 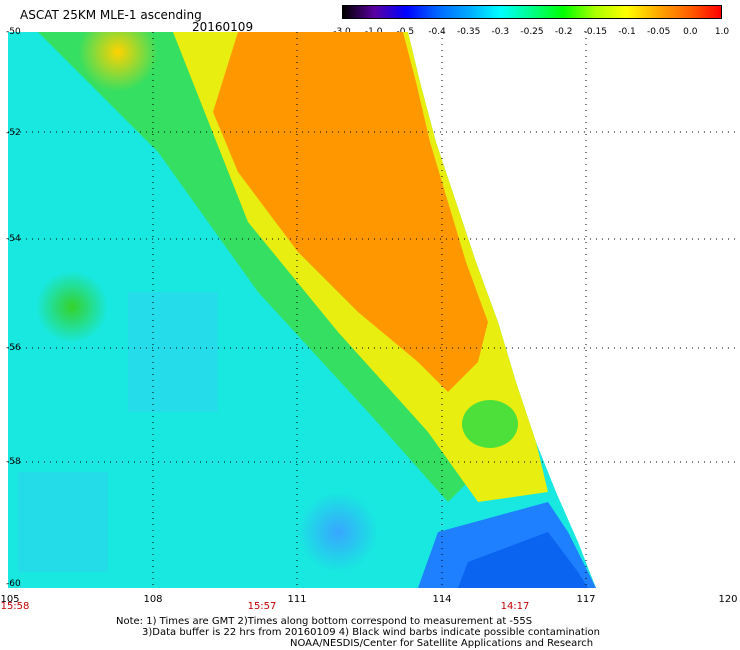 I want to click on colorbar-label: -0.4, so click(x=437, y=32).